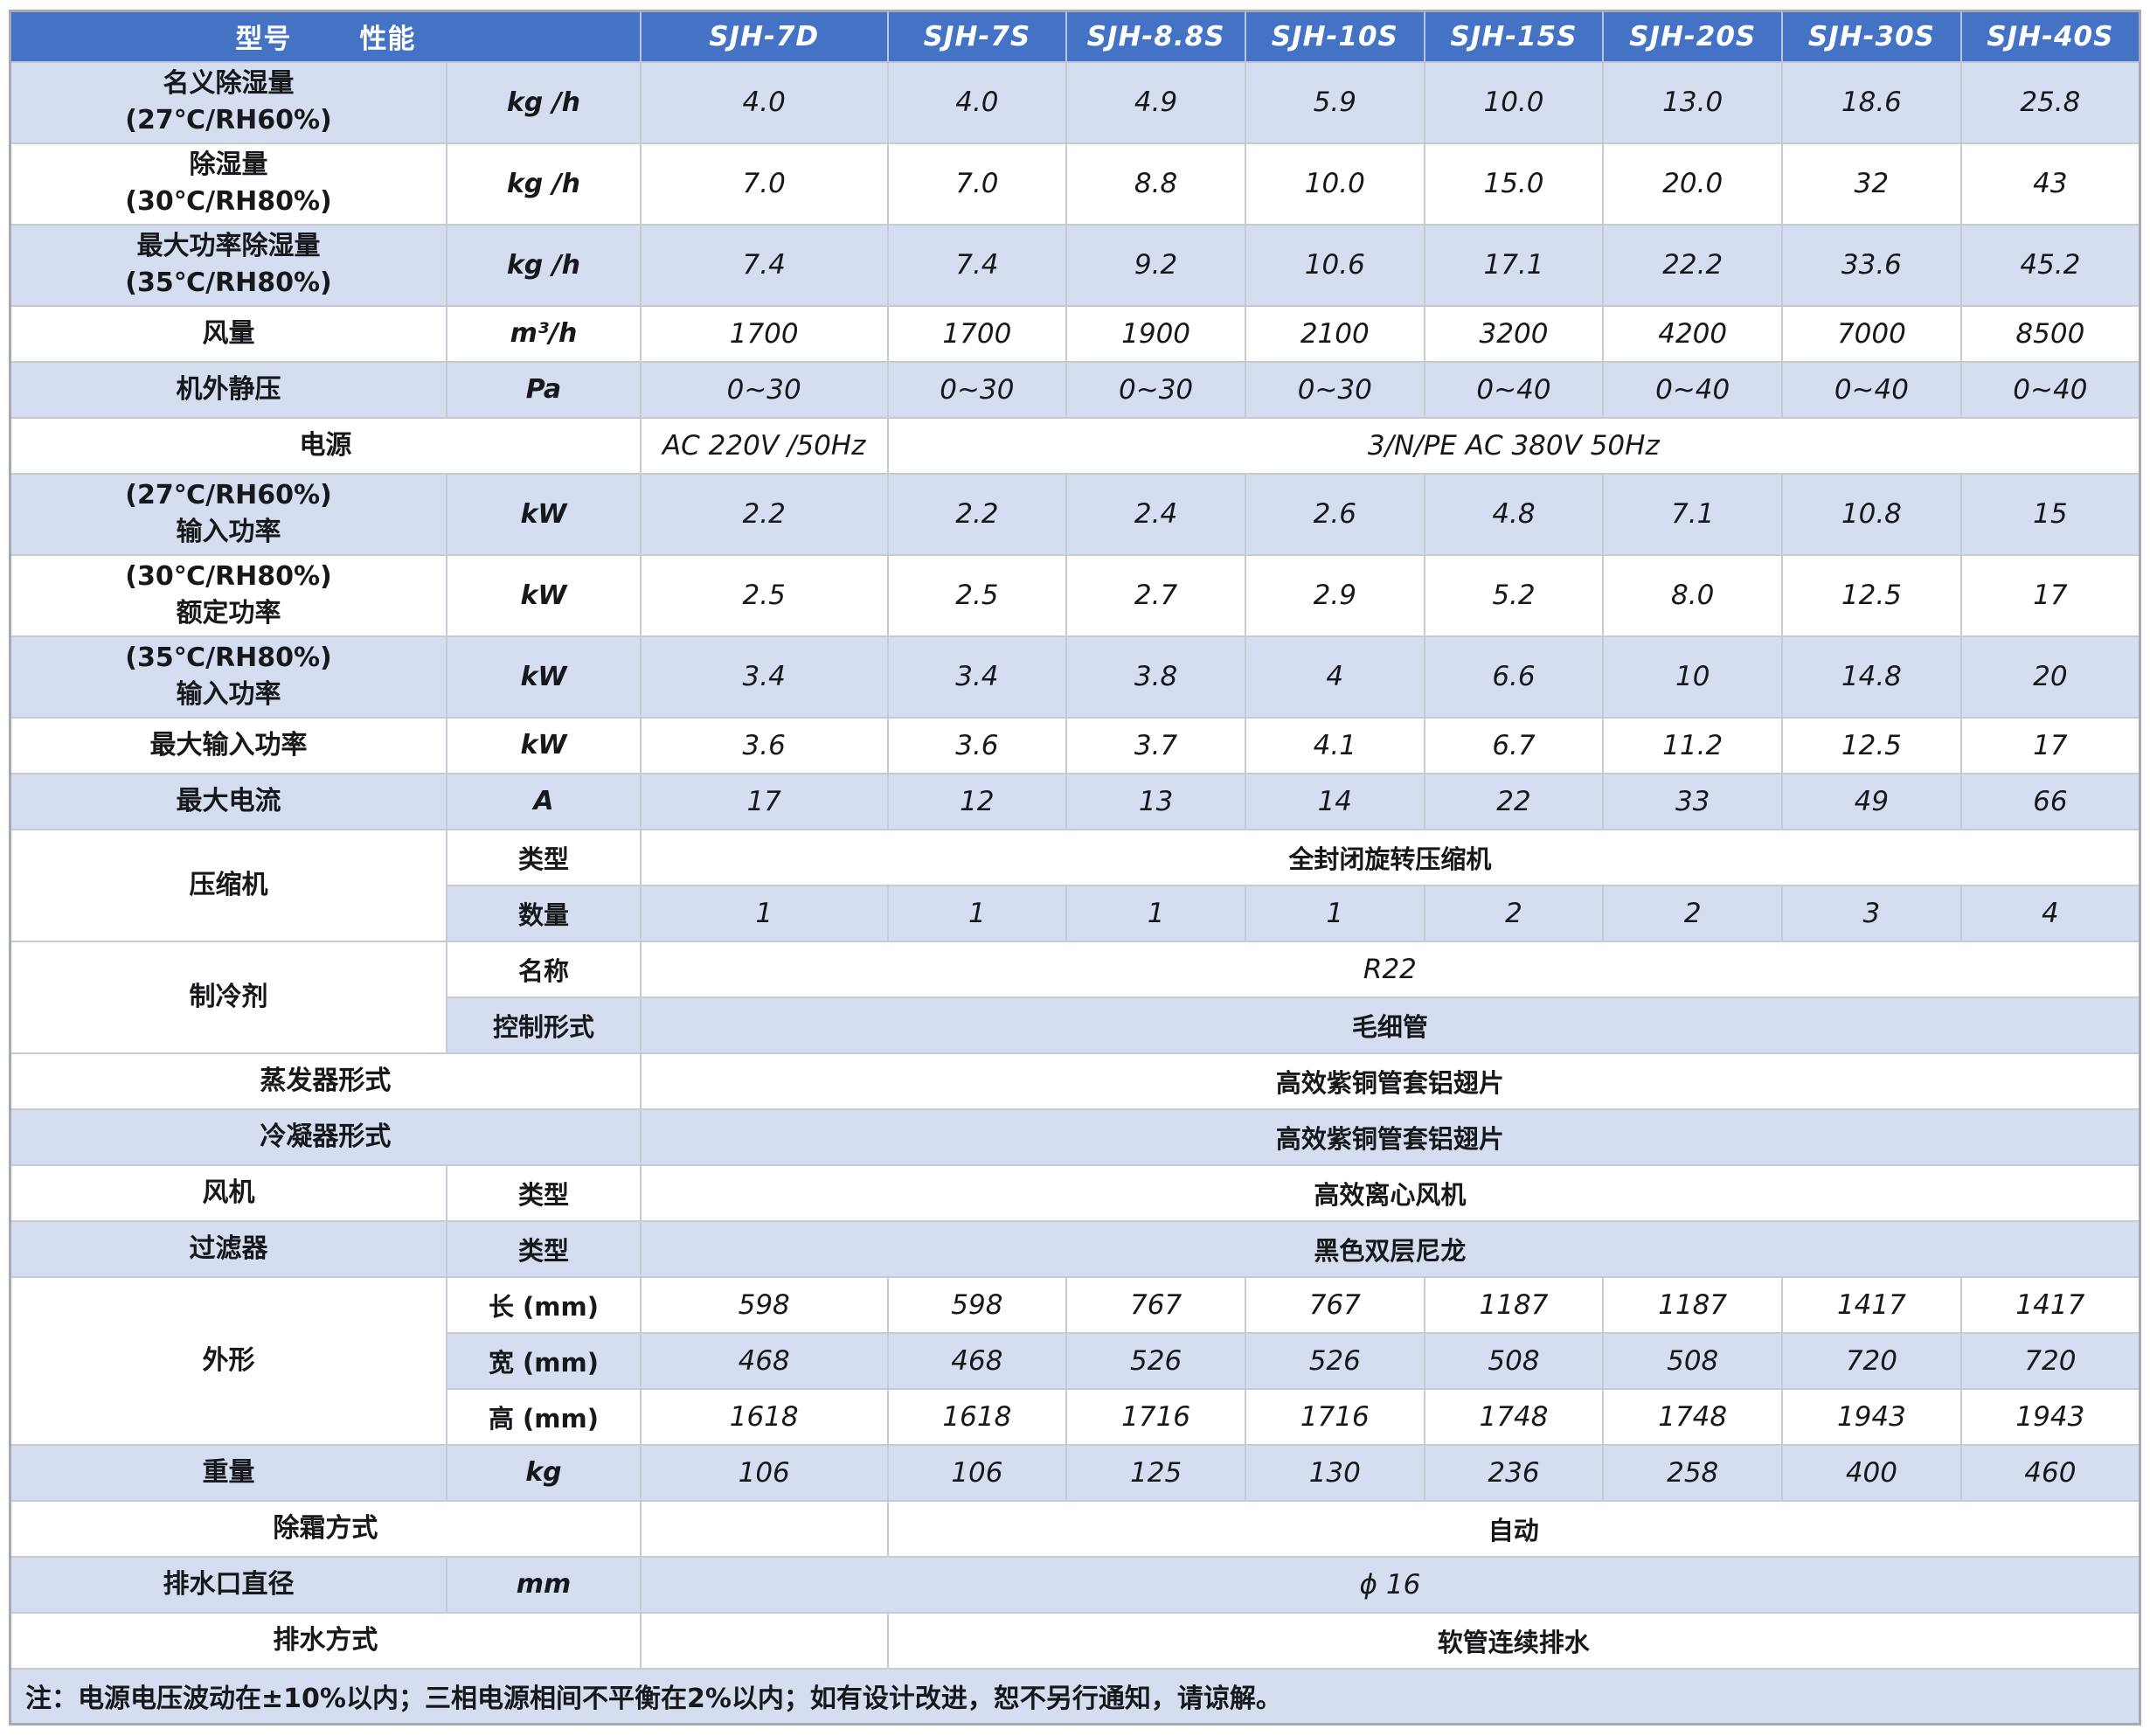  Describe the element at coordinates (544, 389) in the screenshot. I see `row-unit: Pa` at that location.